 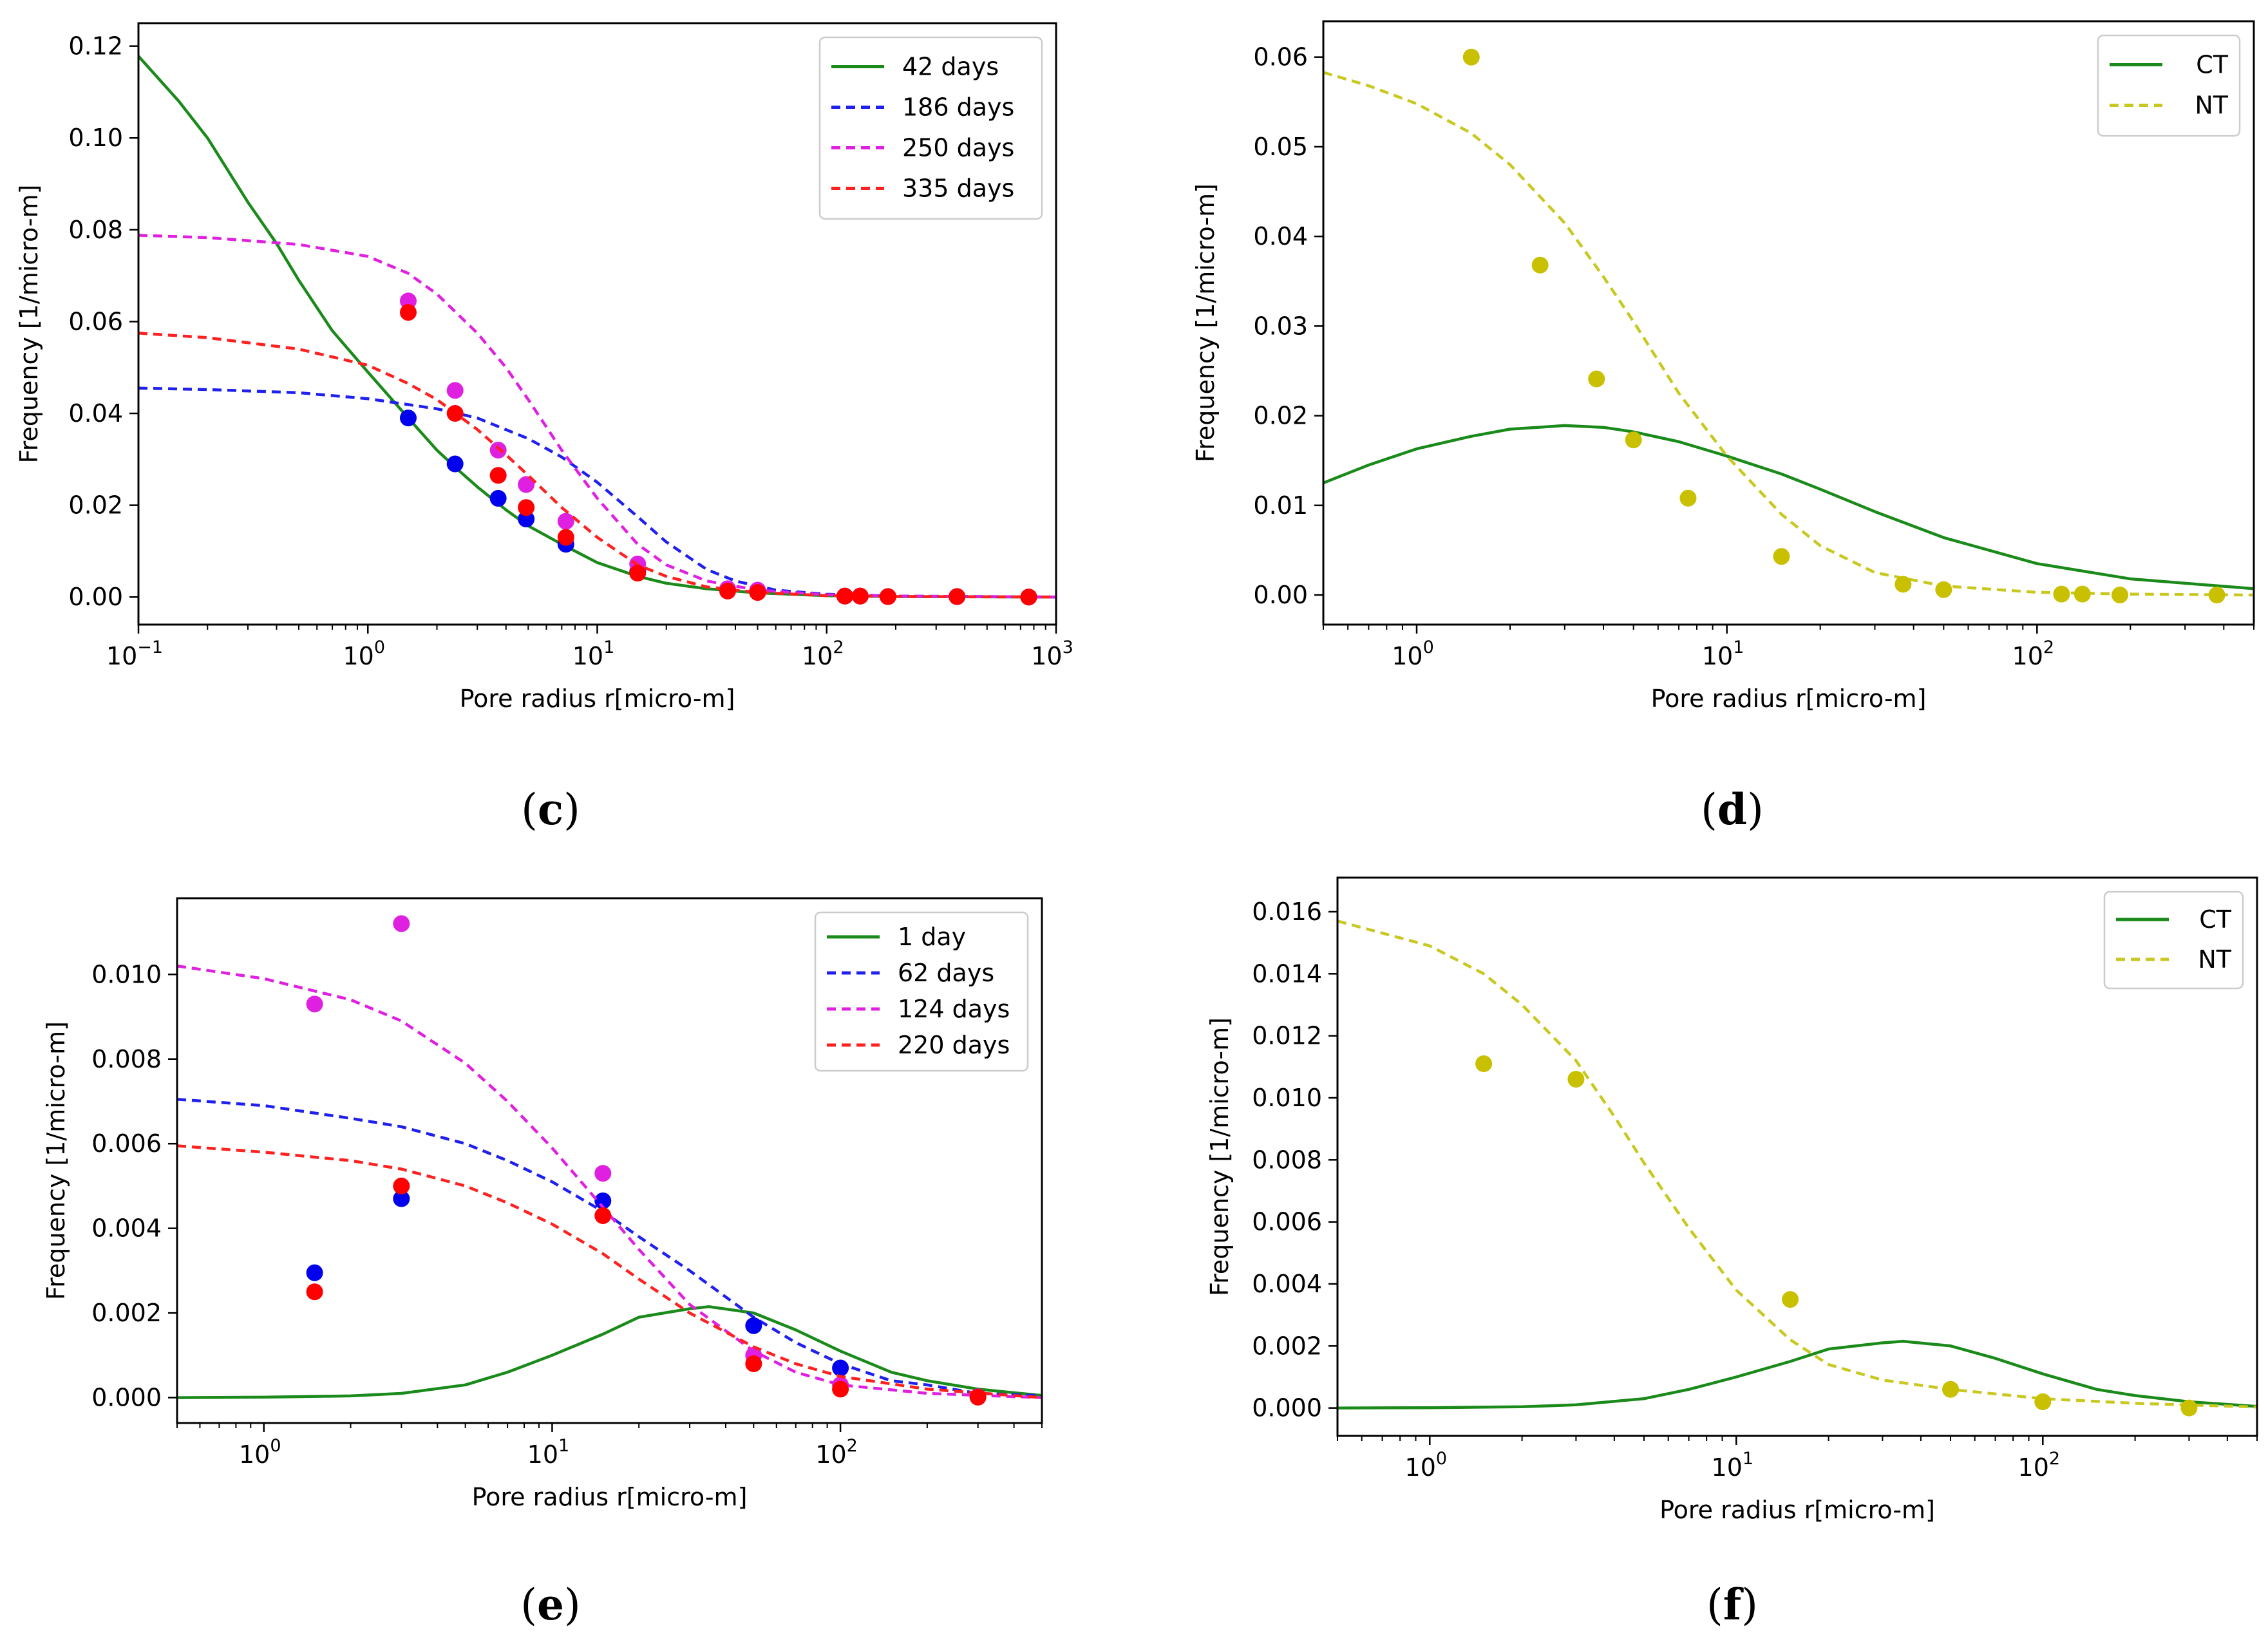 I want to click on y-tick-label: 0.04, so click(x=1280, y=236).